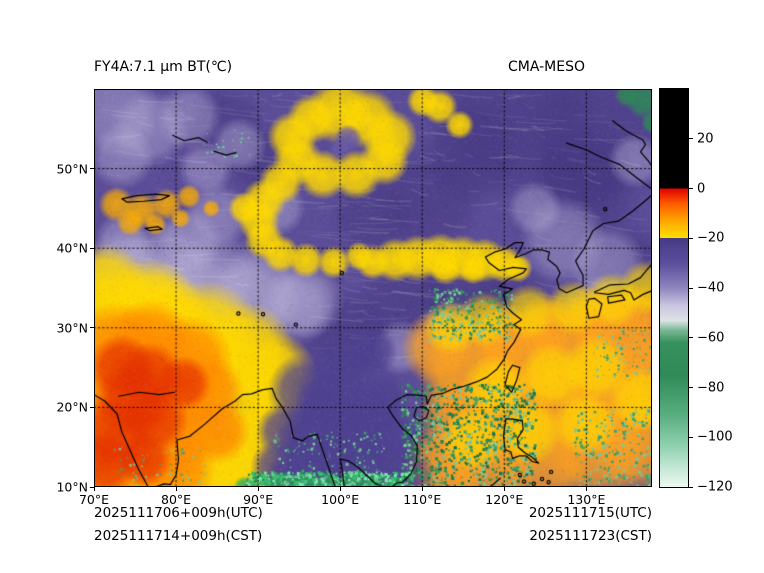 This screenshot has height=573, width=764. I want to click on y-axis-tick-label: 30°N, so click(72, 328).